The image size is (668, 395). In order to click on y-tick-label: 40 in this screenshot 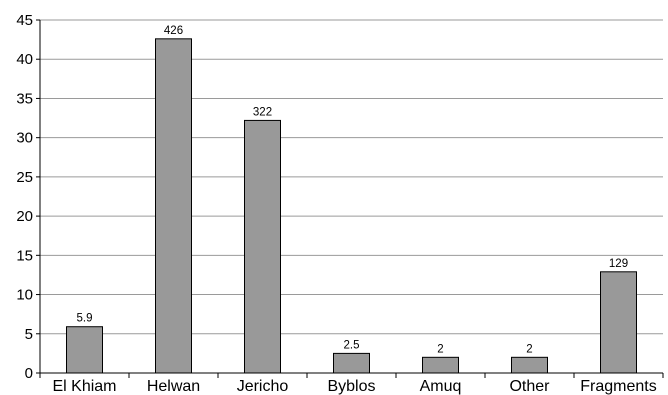, I will do `click(24, 59)`.